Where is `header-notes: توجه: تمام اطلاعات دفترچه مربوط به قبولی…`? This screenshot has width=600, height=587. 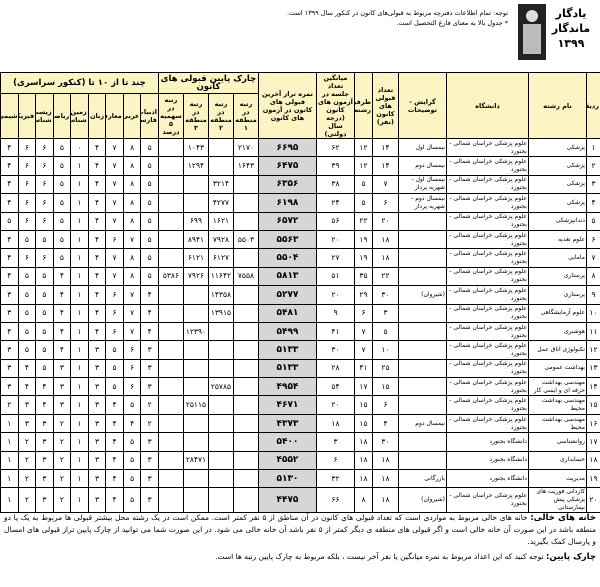 header-notes: توجه: تمام اطلاعات دفترچه مربوط به قبولی… is located at coordinates (397, 18).